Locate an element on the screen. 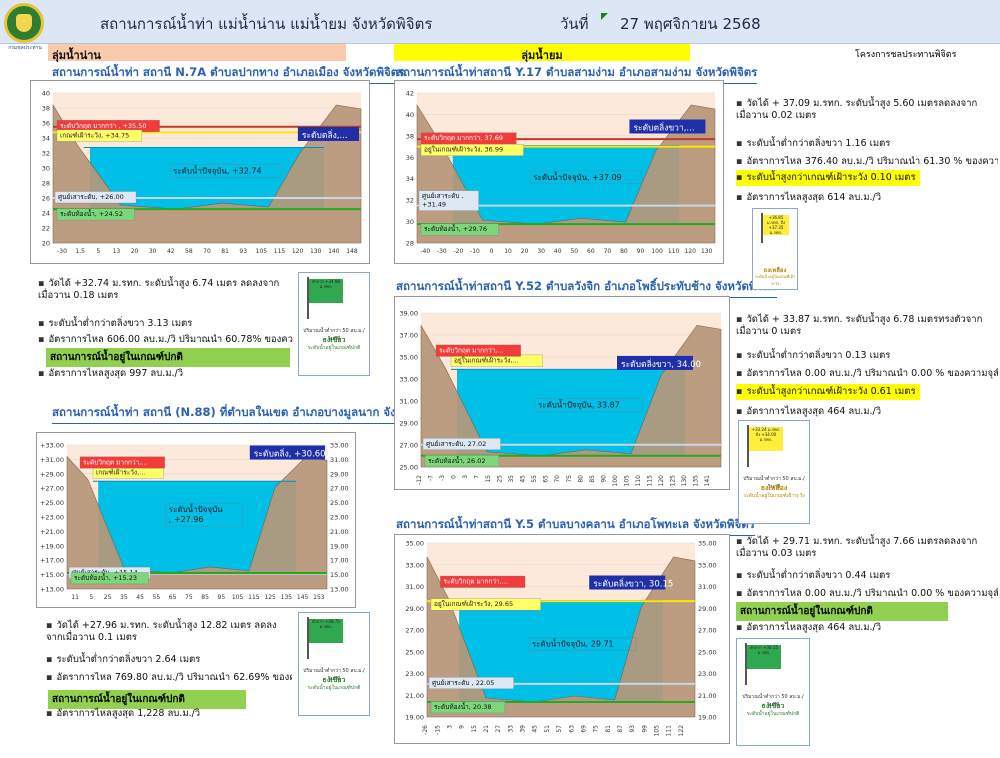 Image resolution: width=1000 pixels, height=758 pixels. current-level-label: ระดับน้ำปัจจุบัน, 29.71 is located at coordinates (573, 642).